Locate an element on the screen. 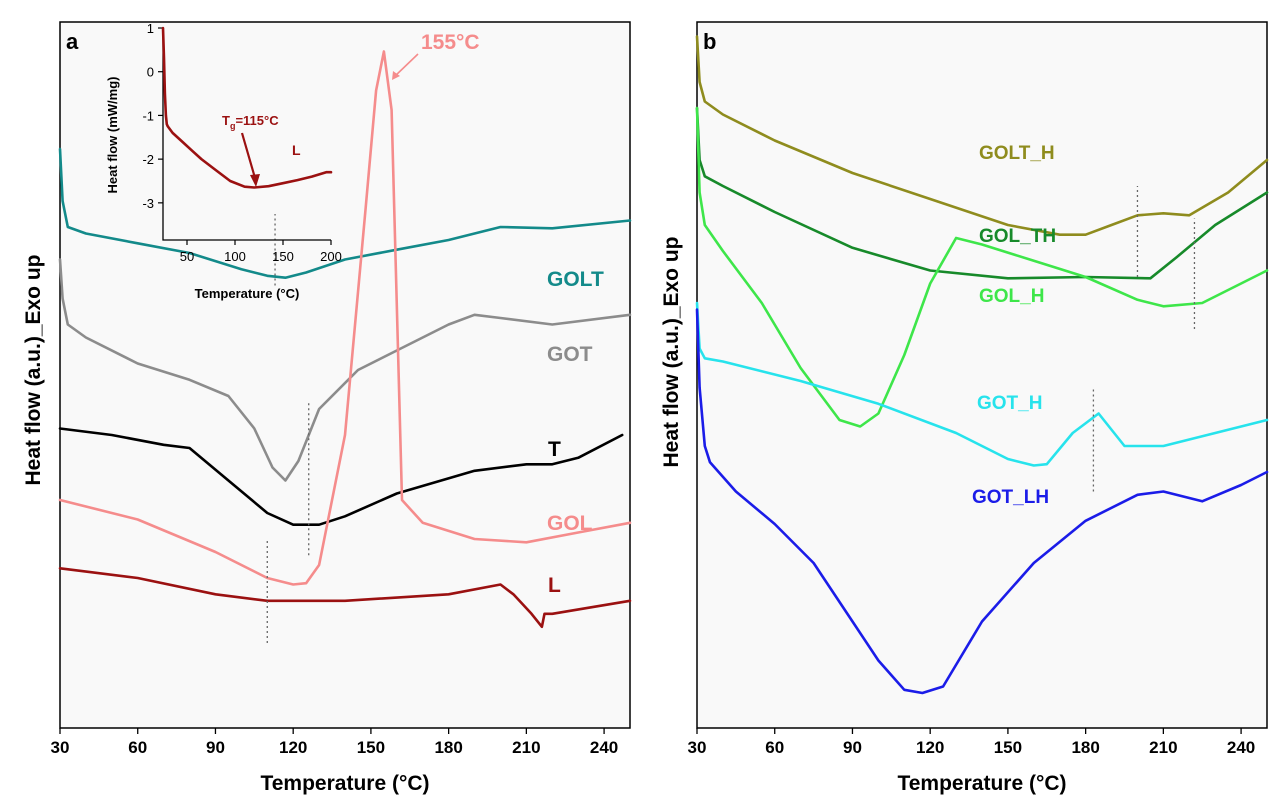 Image resolution: width=1282 pixels, height=807 pixels. panel-a-x-axis-title: Temperature (°C) is located at coordinates (344, 783).